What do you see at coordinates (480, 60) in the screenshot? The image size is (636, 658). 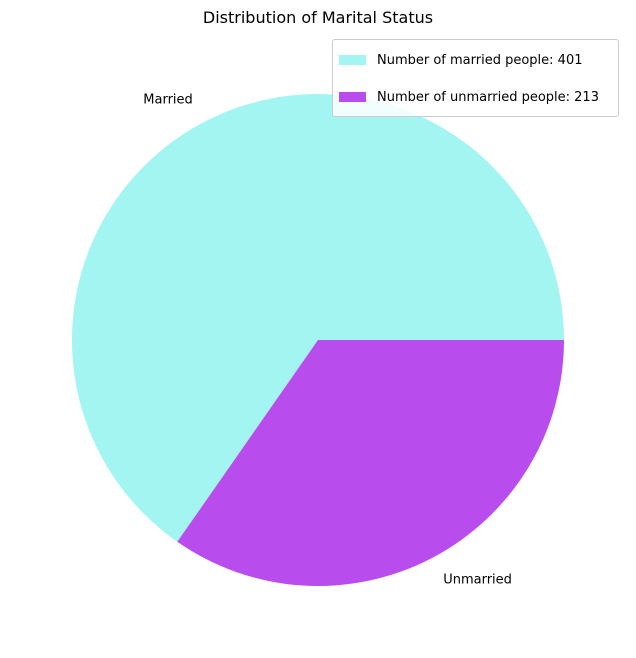 I see `legend-label-married: Number of married people: 401` at bounding box center [480, 60].